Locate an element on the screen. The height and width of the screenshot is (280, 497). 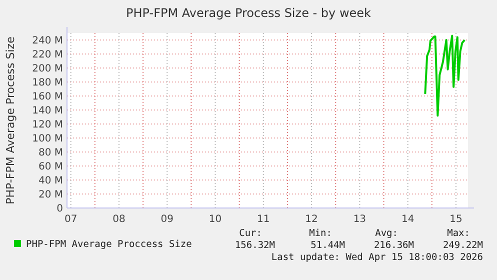
x-tick-label: 10 is located at coordinates (215, 219).